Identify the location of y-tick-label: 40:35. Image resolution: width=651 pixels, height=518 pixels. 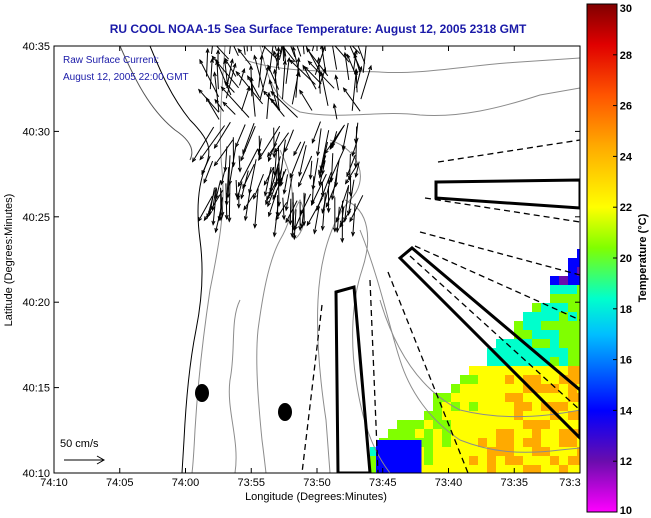
(36, 47).